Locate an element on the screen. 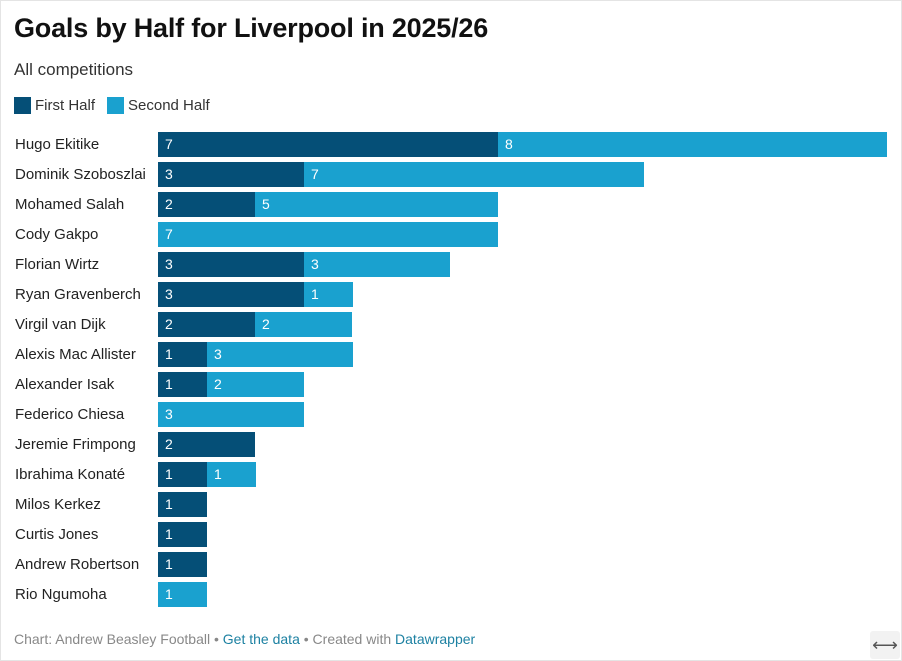 The image size is (902, 661). get-the-data-link: Get the data is located at coordinates (261, 639).